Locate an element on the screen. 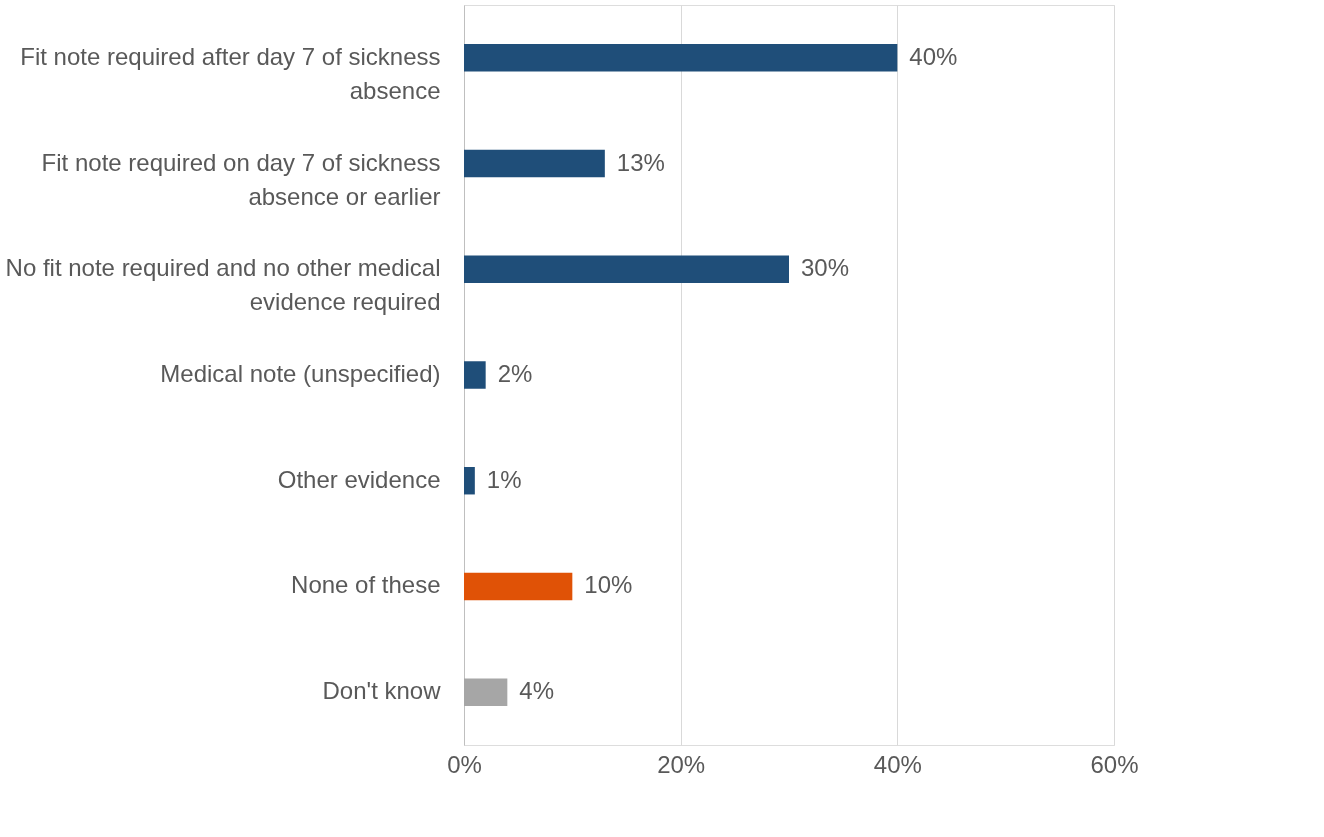 This screenshot has width=1324, height=837. x-tick-label: 60% is located at coordinates (1114, 764).